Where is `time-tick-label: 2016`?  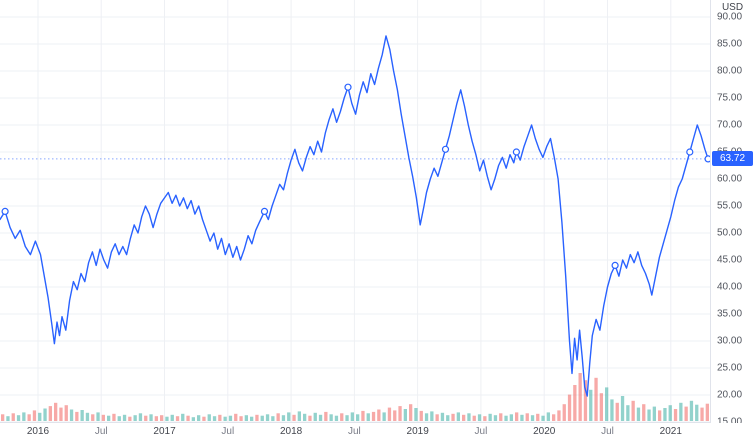 time-tick-label: 2016 is located at coordinates (38, 431).